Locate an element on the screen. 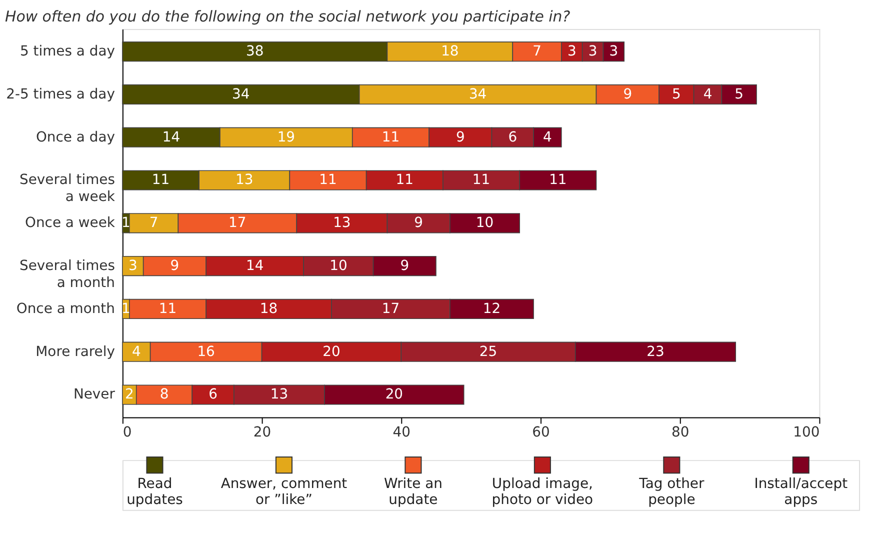 The image size is (870, 542). y-tick-label: More rarely is located at coordinates (75, 352).